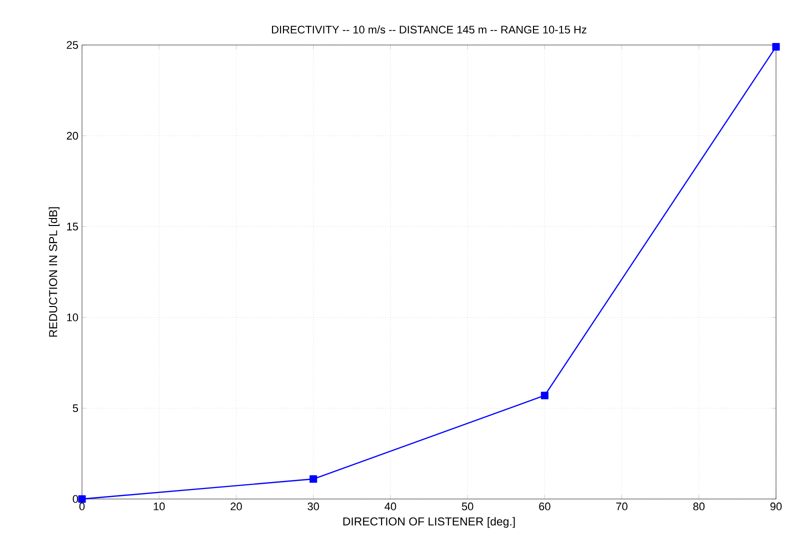  Describe the element at coordinates (429, 522) in the screenshot. I see `x-axis-title: DIRECTION OF LISTENER [deg.]` at that location.